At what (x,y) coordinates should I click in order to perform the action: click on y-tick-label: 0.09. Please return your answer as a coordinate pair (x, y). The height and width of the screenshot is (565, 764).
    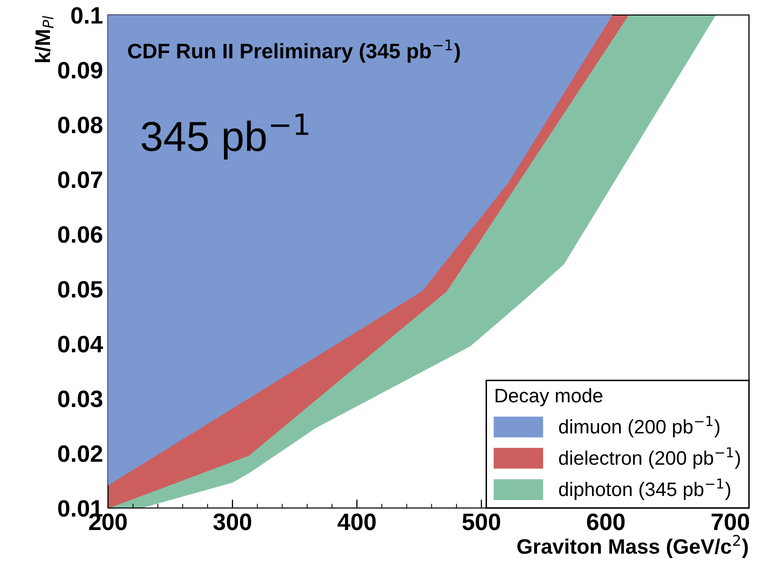
    Looking at the image, I should click on (80, 70).